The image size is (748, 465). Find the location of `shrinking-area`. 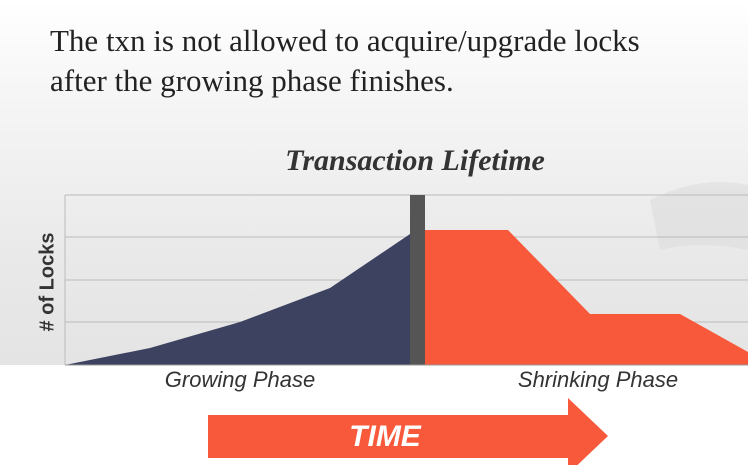

shrinking-area is located at coordinates (586, 297).